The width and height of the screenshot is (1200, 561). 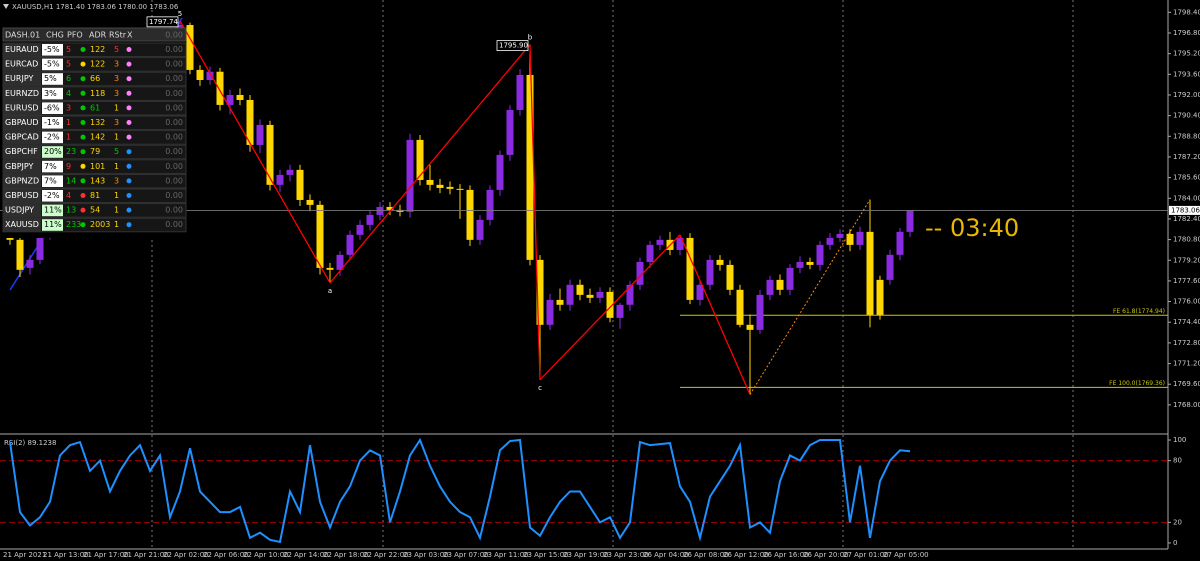 What do you see at coordinates (1186, 116) in the screenshot?
I see `y-tick-label: 1790.40` at bounding box center [1186, 116].